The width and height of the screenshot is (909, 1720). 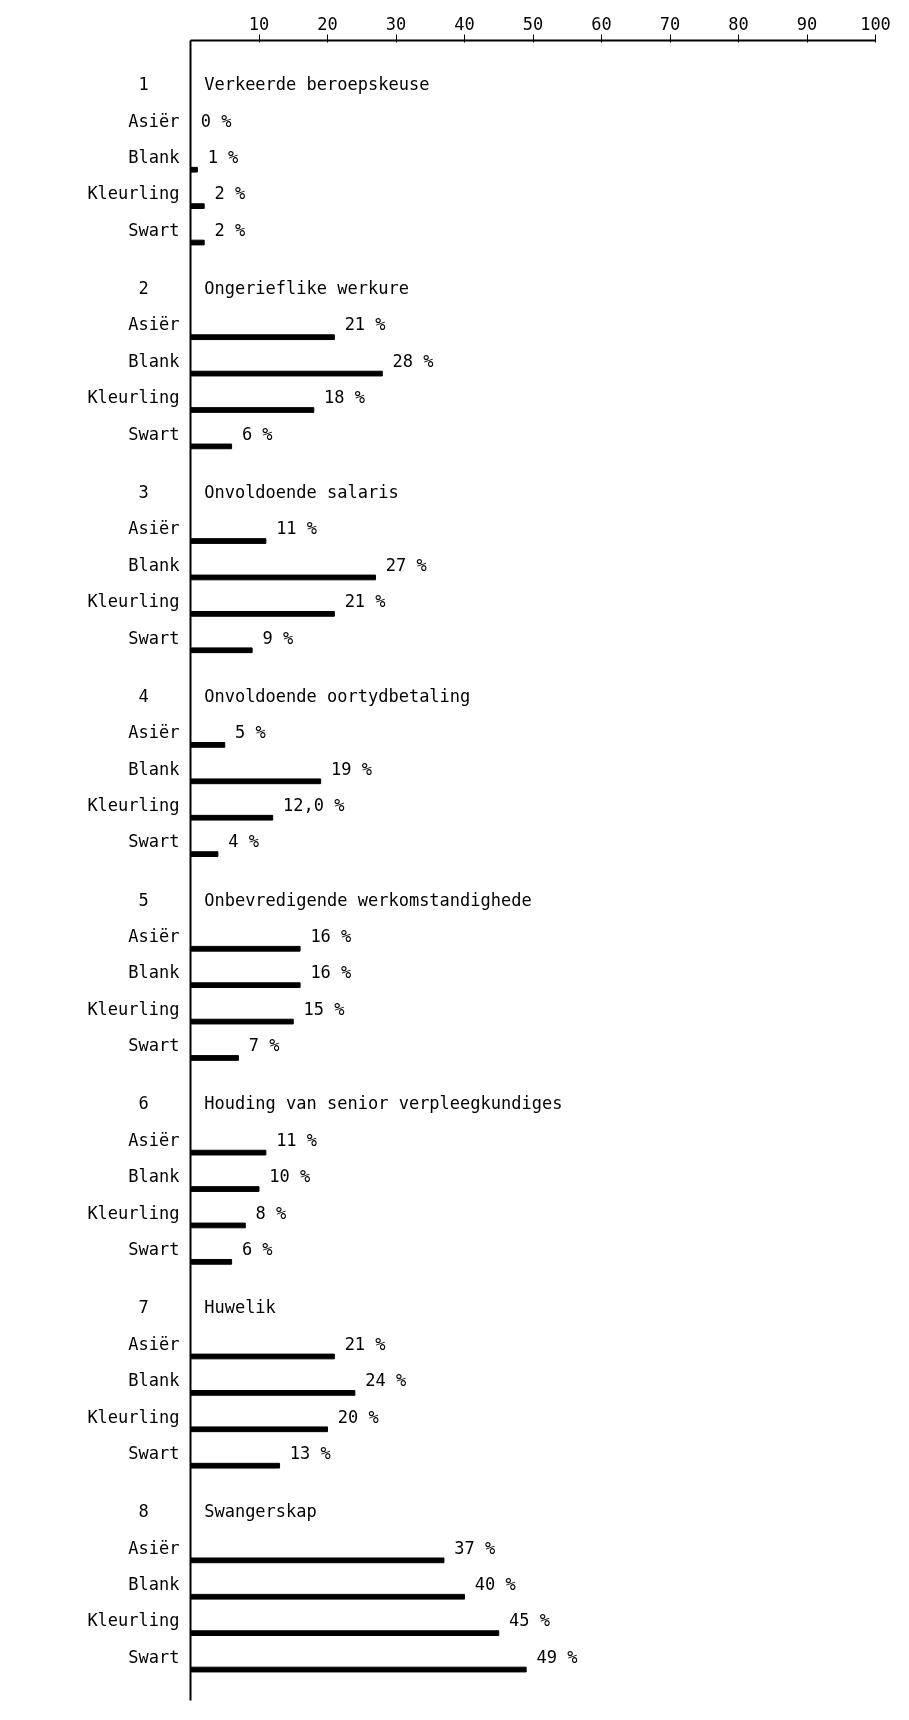 I want to click on x-tick-label: 50, so click(x=533, y=23).